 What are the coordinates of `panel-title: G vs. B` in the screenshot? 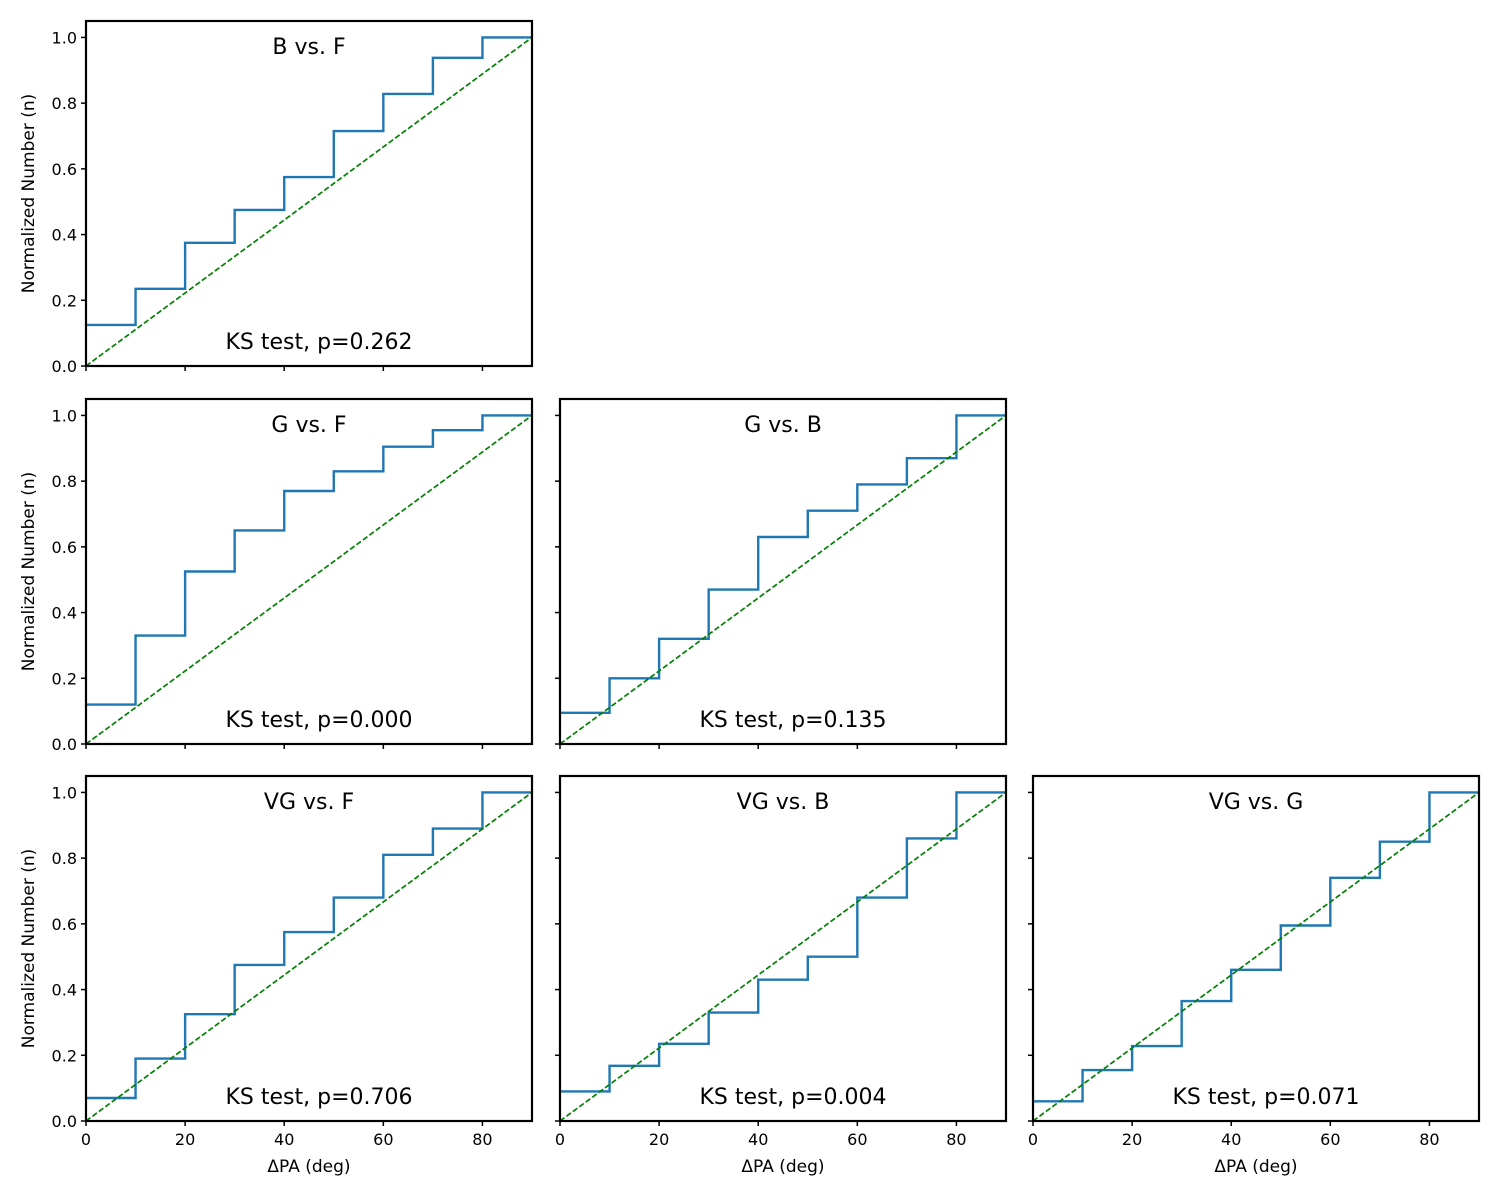 It's located at (783, 425).